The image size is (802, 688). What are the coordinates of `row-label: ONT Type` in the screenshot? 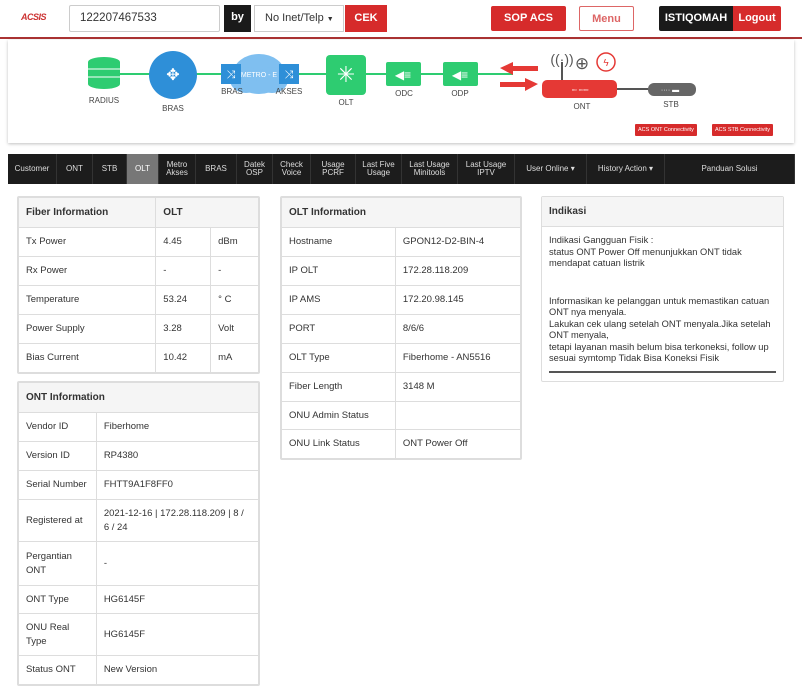 It's located at (57, 599).